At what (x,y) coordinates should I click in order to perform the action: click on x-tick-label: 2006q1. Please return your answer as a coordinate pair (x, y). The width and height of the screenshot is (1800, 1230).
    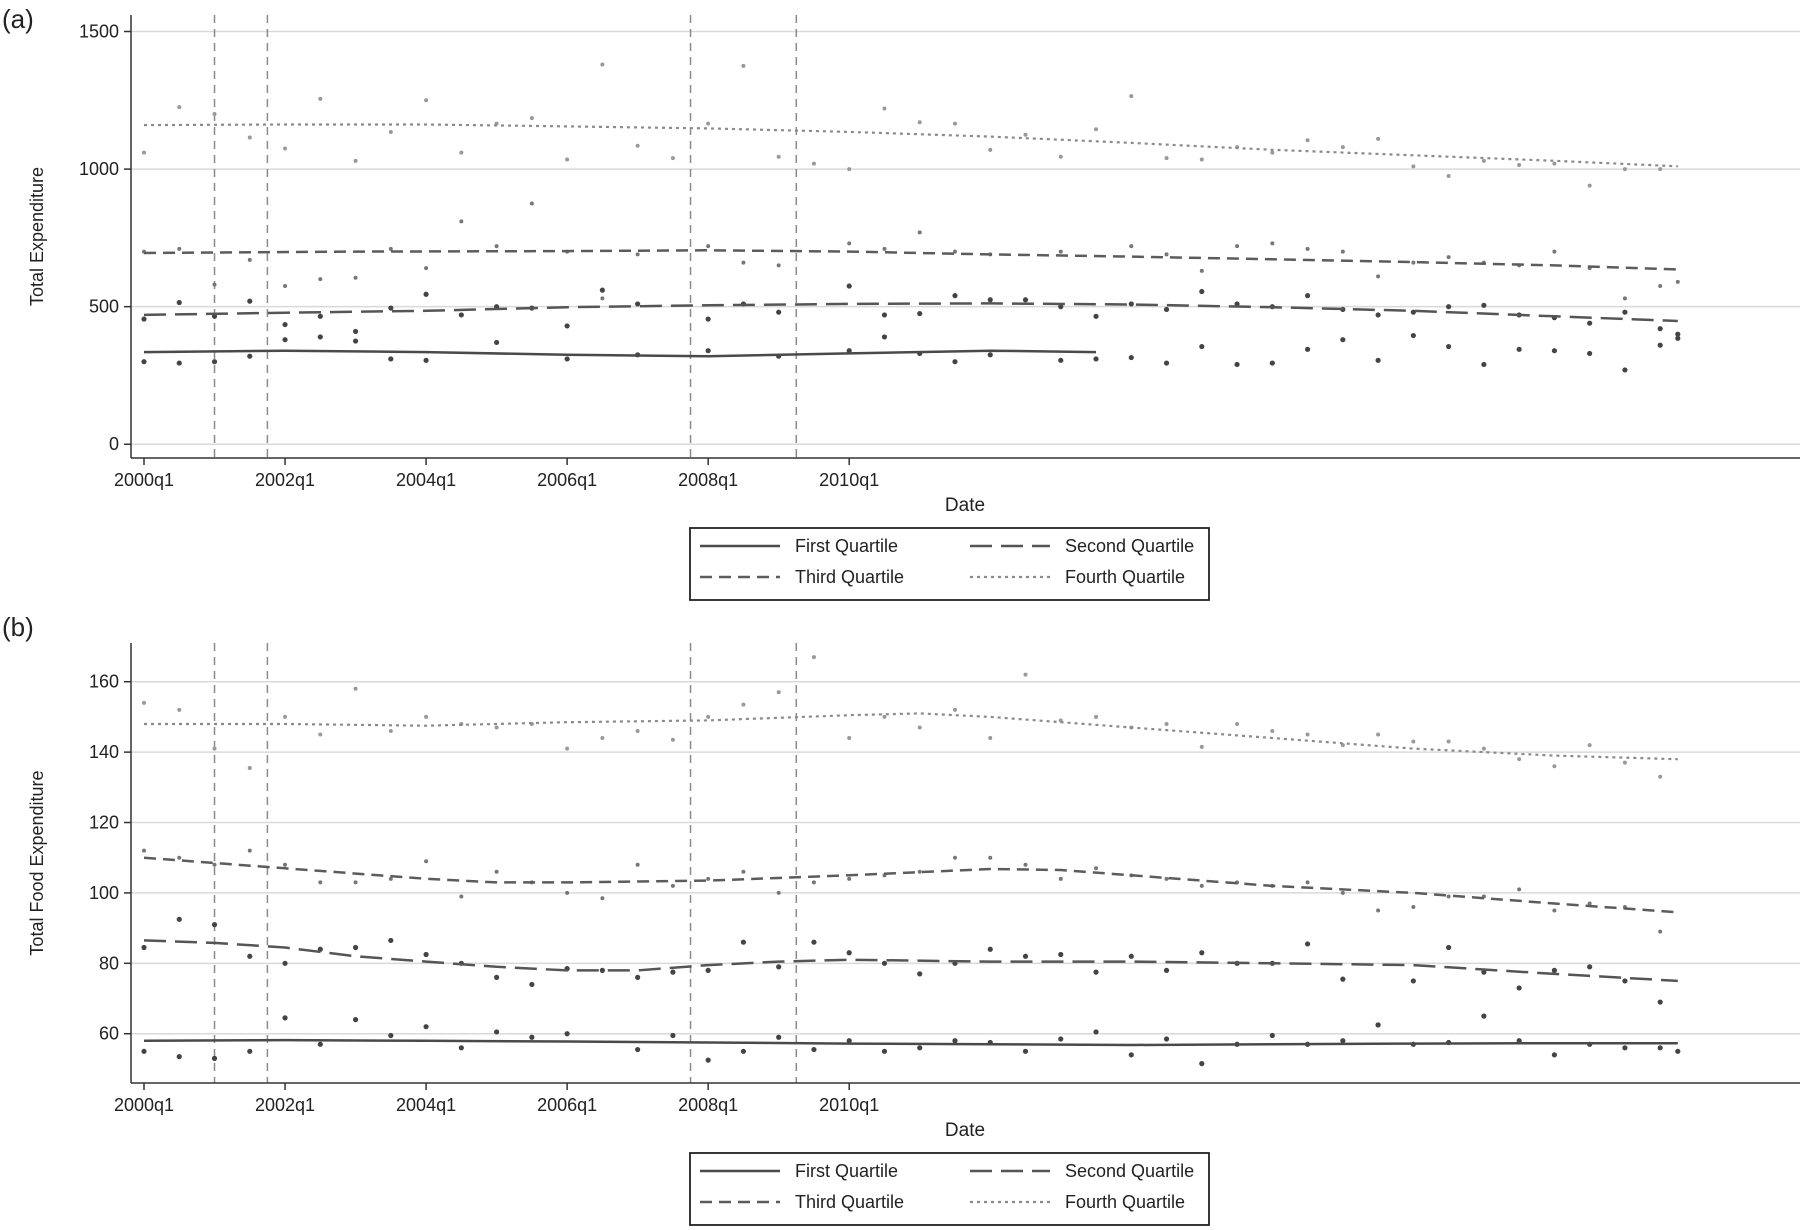
    Looking at the image, I should click on (567, 480).